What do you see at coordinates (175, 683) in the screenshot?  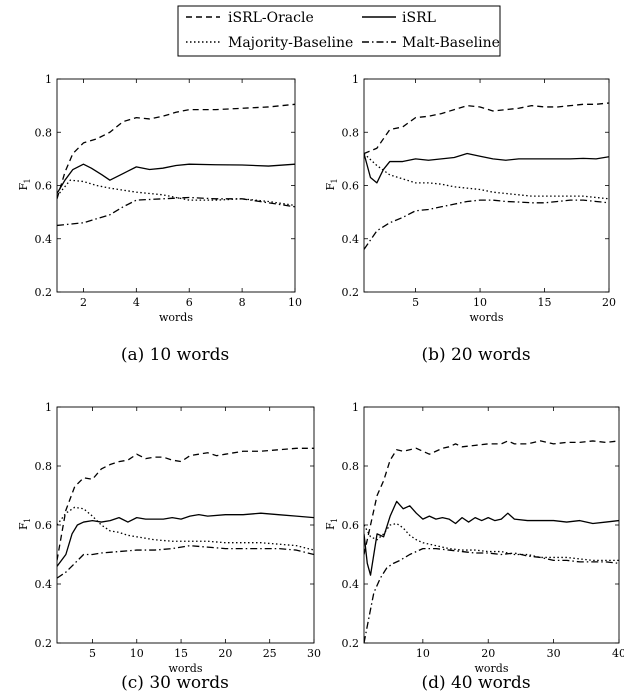 I see `panel-caption: (c) 30 words` at bounding box center [175, 683].